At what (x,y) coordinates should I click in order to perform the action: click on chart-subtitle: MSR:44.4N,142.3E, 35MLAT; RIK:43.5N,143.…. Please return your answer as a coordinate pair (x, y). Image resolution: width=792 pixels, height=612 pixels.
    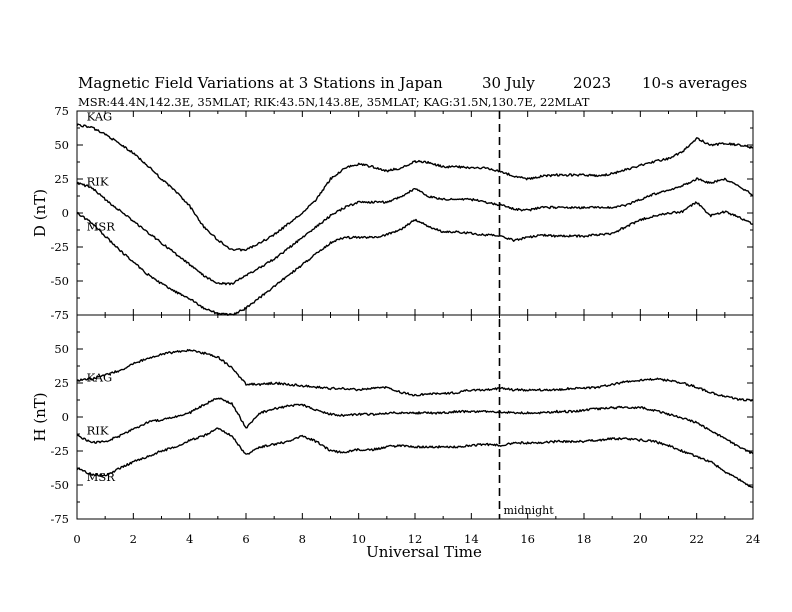
    Looking at the image, I should click on (334, 102).